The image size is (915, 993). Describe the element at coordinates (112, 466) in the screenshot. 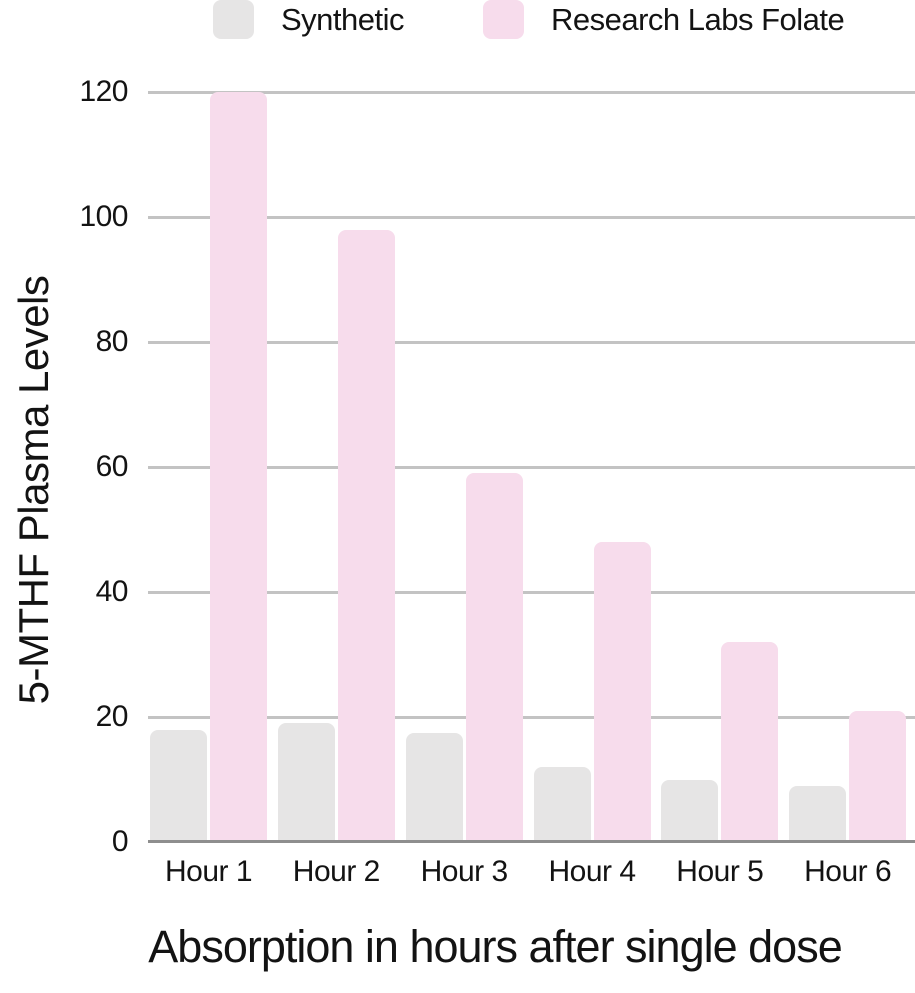

I see `y-tick-label-60: 60` at that location.